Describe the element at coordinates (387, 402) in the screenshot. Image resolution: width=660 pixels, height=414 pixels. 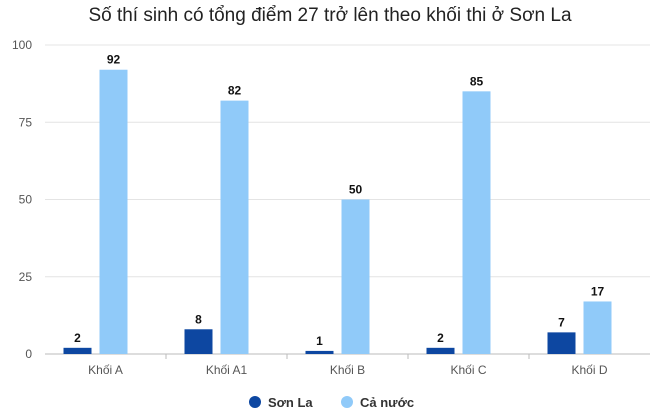
I see `legend-label: Cả nước` at that location.